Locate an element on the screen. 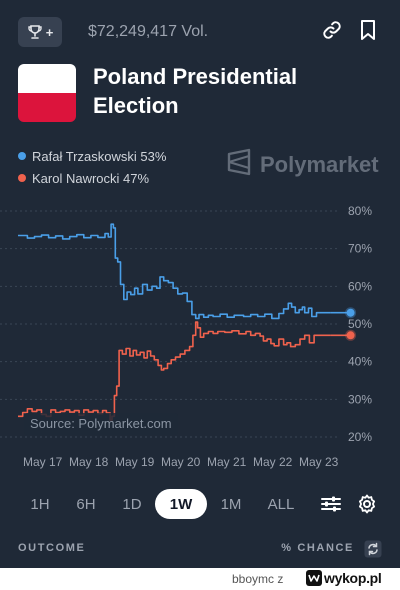  polymarket-wordmark: Polymarket is located at coordinates (319, 164).